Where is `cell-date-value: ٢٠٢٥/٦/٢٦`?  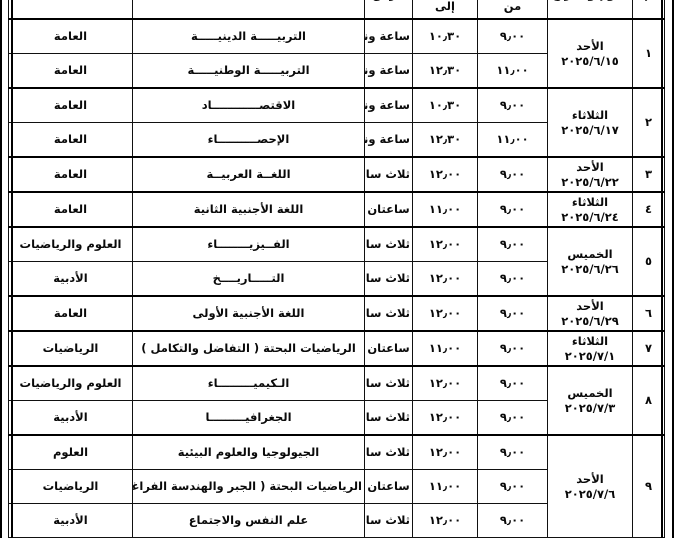 cell-date-value: ٢٠٢٥/٦/٢٦ is located at coordinates (590, 268).